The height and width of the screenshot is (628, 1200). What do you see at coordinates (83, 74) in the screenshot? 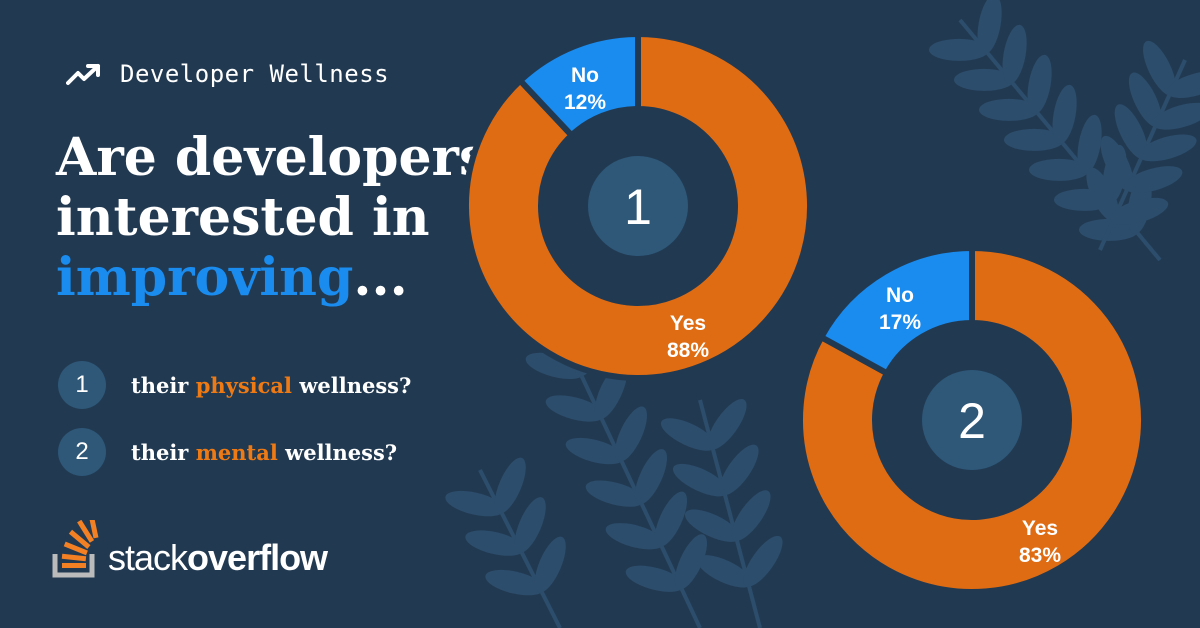
I see `trending-up-icon` at bounding box center [83, 74].